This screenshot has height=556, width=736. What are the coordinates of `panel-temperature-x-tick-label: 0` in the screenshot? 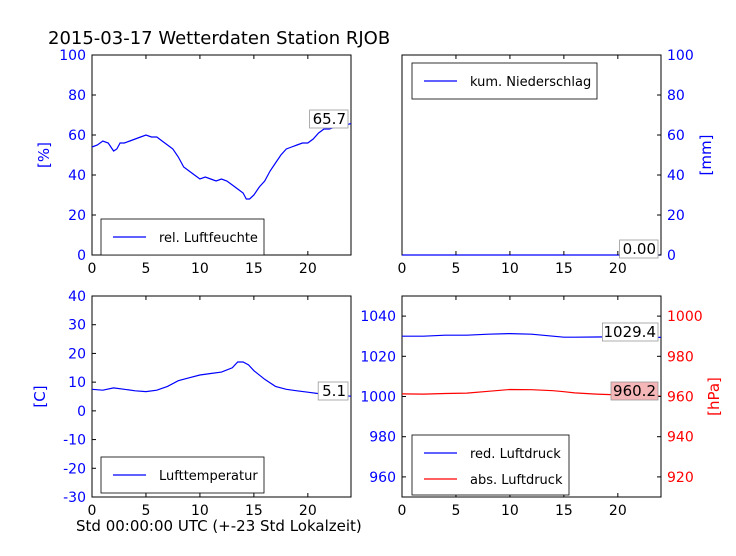 It's located at (92, 511).